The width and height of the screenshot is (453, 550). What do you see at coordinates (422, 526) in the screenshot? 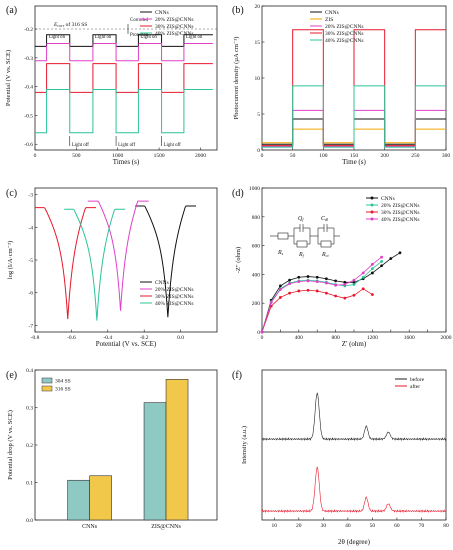
I see `f-xtick-label: 70` at bounding box center [422, 526].